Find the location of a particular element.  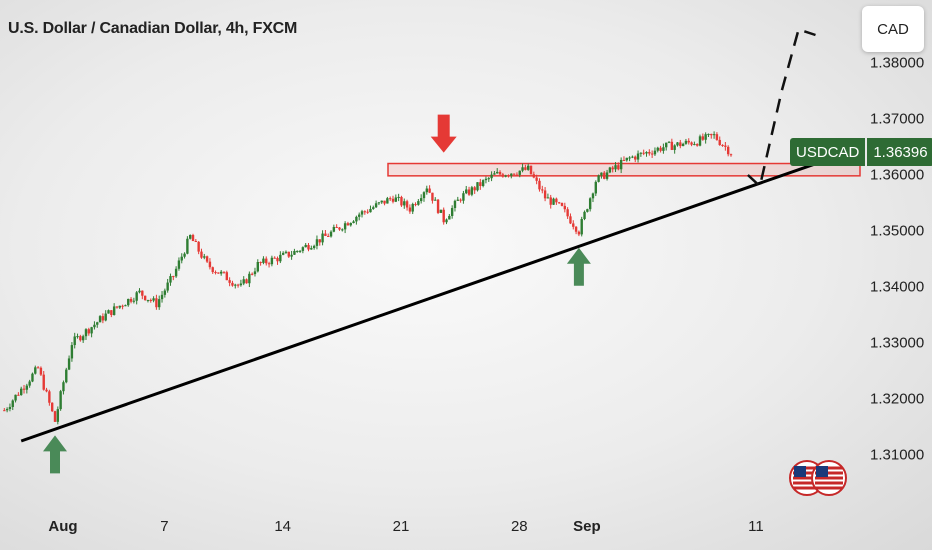

y-tick-label: 1.32000 is located at coordinates (897, 399).